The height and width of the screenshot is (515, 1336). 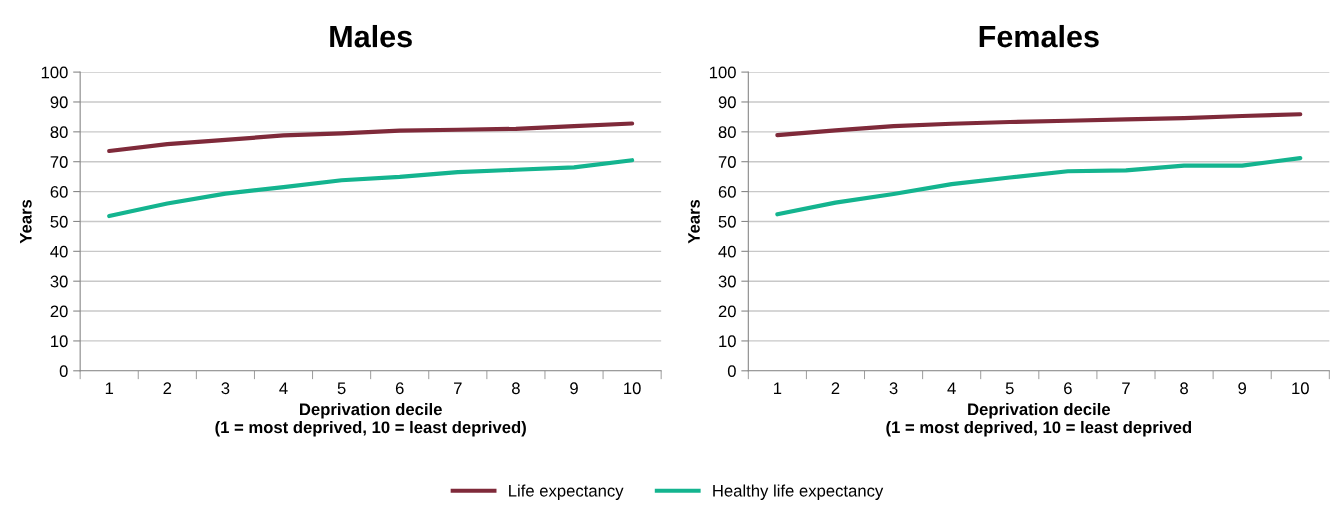 What do you see at coordinates (566, 492) in the screenshot?
I see `legend-label: Life expectancy` at bounding box center [566, 492].